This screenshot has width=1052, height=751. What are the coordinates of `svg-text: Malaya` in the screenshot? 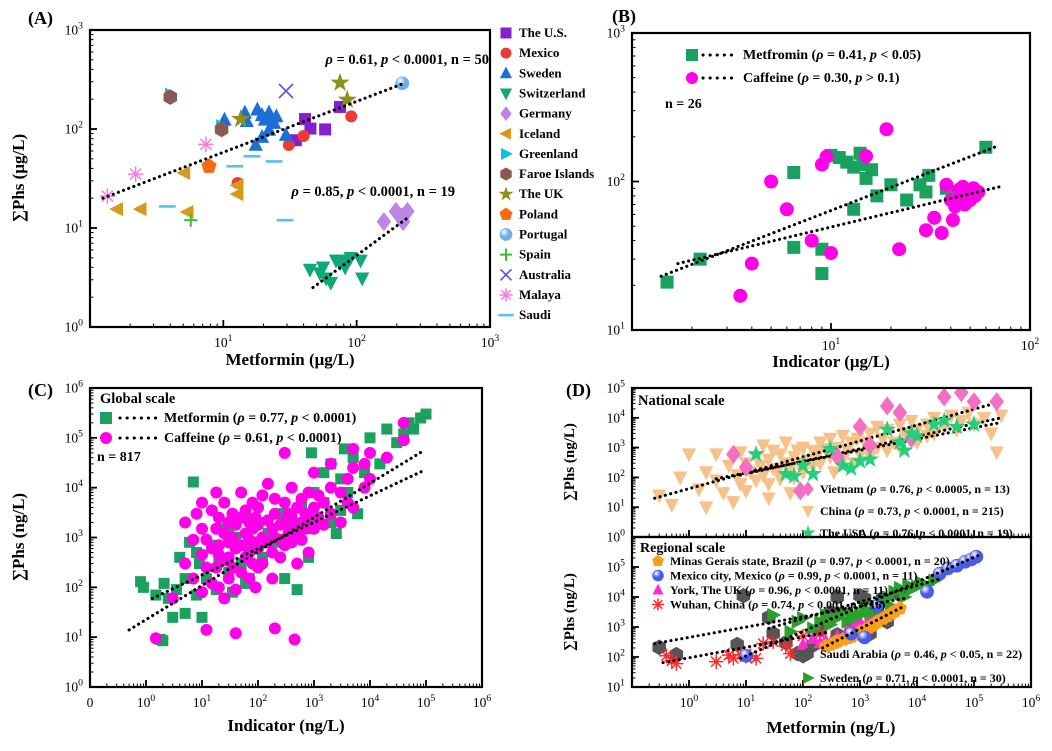 It's located at (540, 294).